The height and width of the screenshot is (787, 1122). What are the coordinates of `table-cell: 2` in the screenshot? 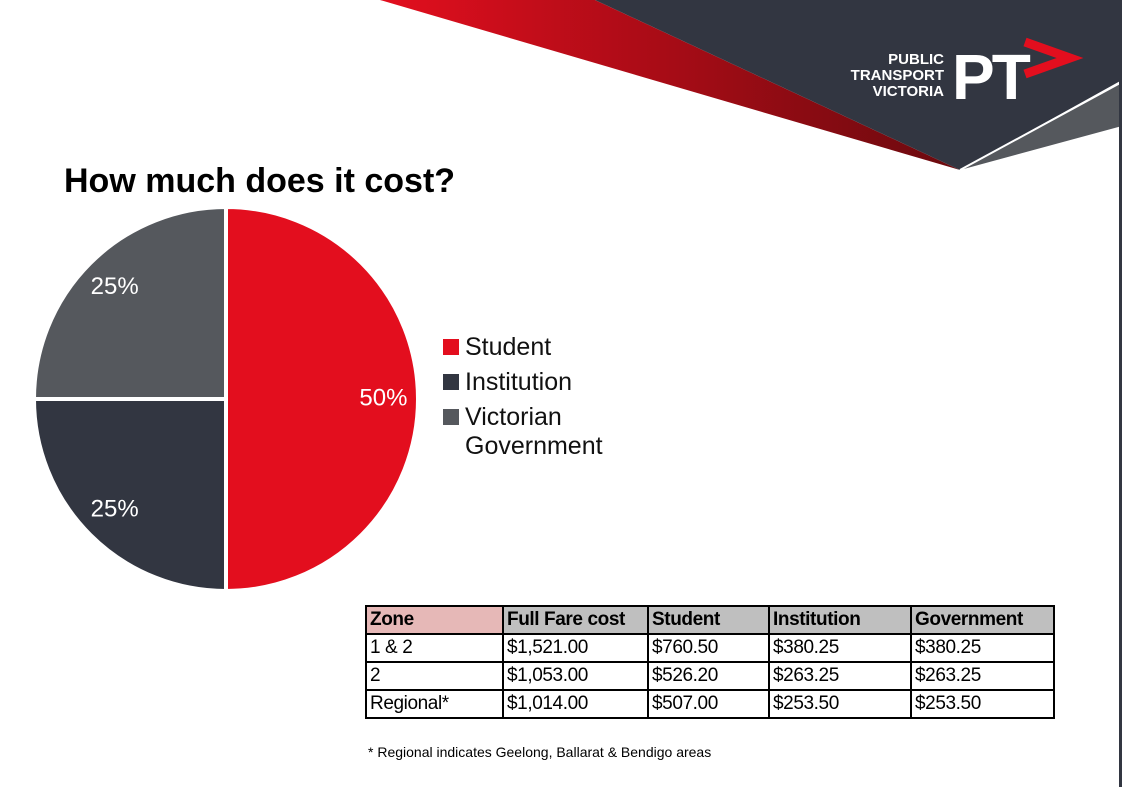 It's located at (434, 676).